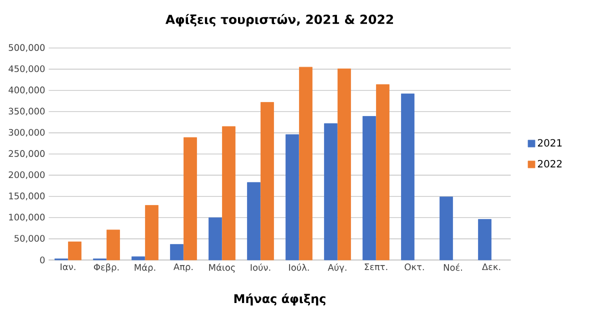 The image size is (600, 321). I want to click on x-tick-label: Οκτ., so click(414, 267).